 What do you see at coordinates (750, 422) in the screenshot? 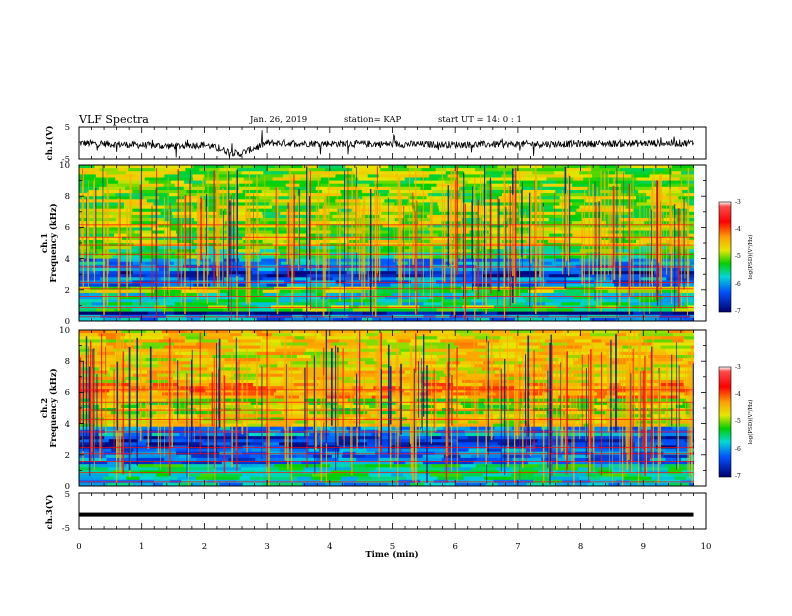
I see `ch2-colorbar-label: log(PSD)(V²/Hz)` at bounding box center [750, 422].